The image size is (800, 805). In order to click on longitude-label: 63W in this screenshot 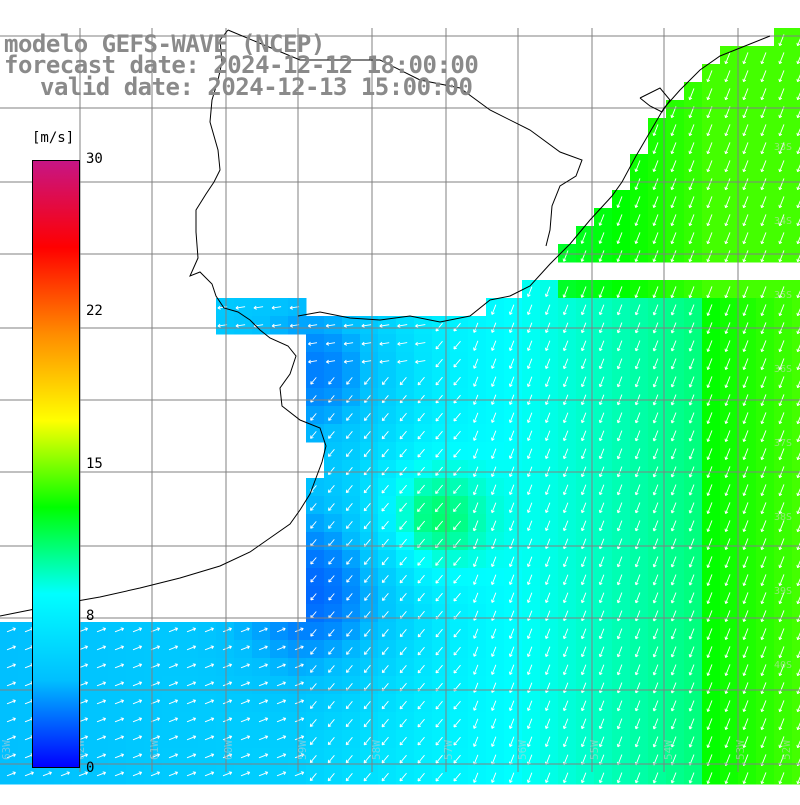, I will do `click(6, 750)`.